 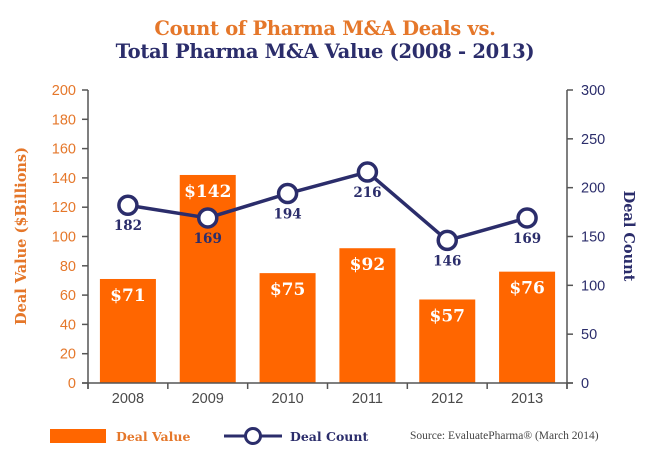 I want to click on y-tick-right-label: 200, so click(x=593, y=189).